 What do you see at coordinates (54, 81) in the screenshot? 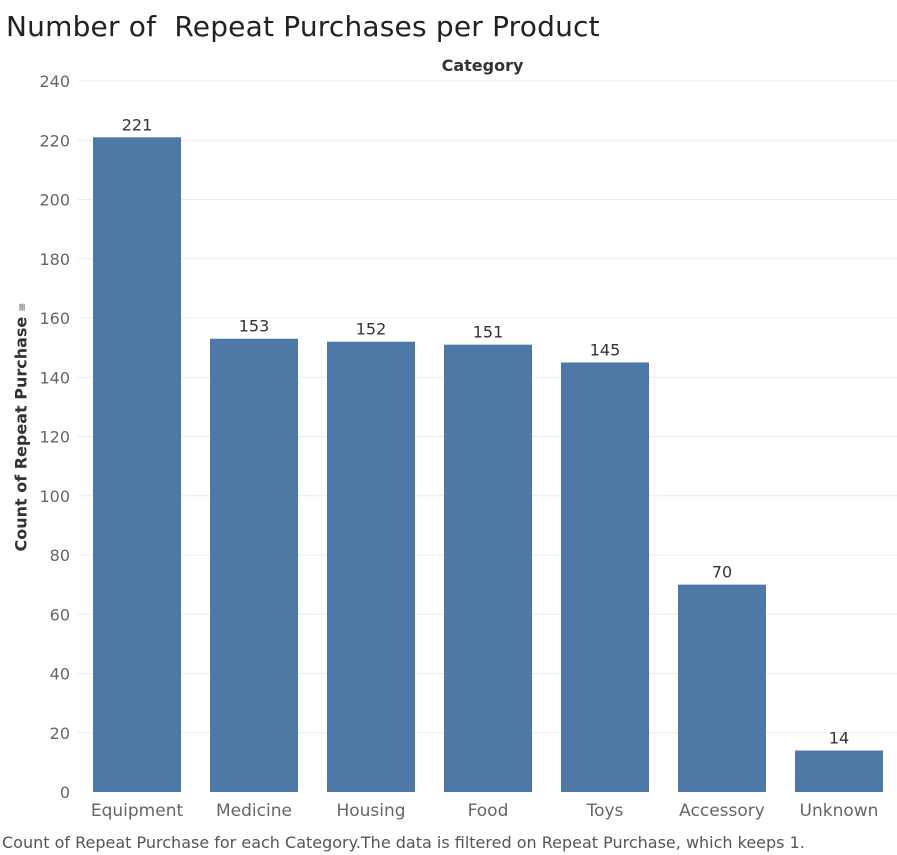
I see `y-tick-label: 240` at bounding box center [54, 81].